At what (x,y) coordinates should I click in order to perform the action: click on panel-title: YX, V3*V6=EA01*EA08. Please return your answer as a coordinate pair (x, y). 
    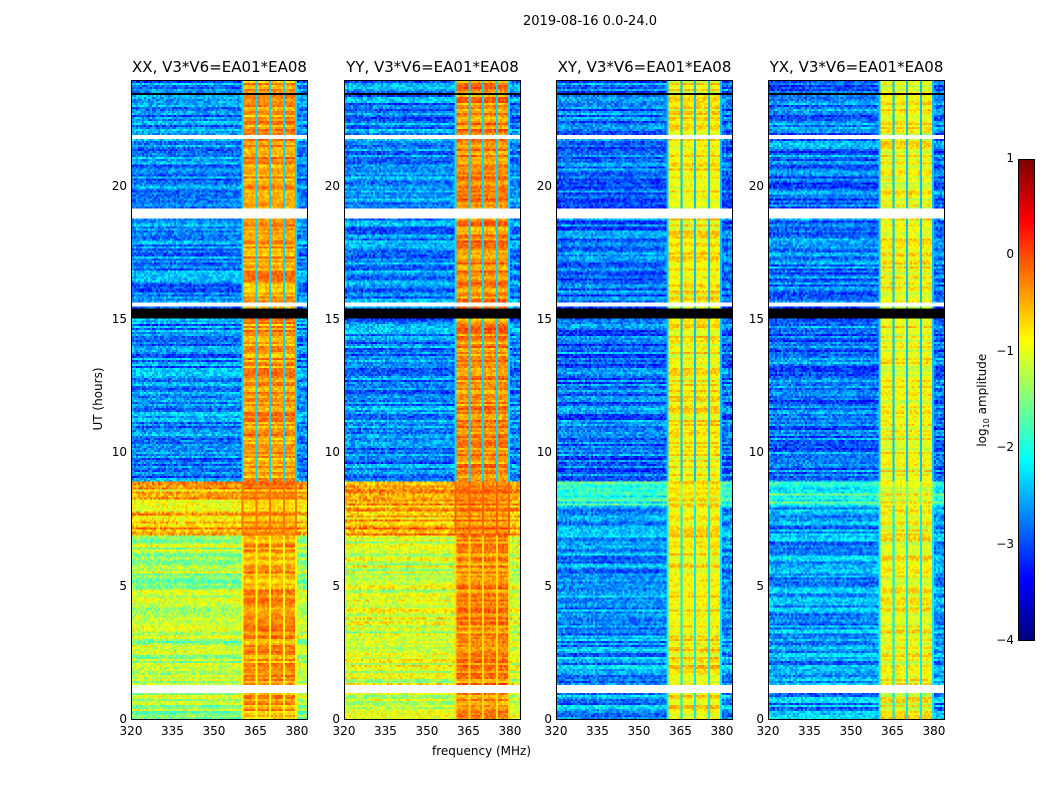
    Looking at the image, I should click on (856, 67).